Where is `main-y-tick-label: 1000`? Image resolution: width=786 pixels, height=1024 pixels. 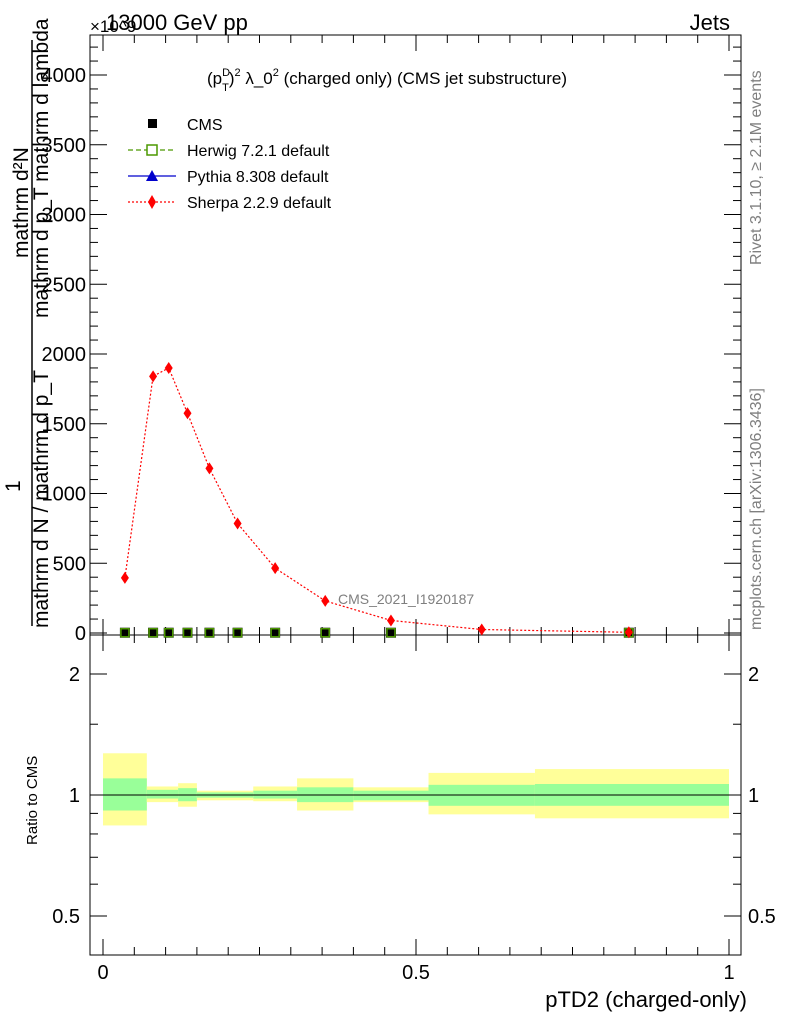 main-y-tick-label: 1000 is located at coordinates (64, 495).